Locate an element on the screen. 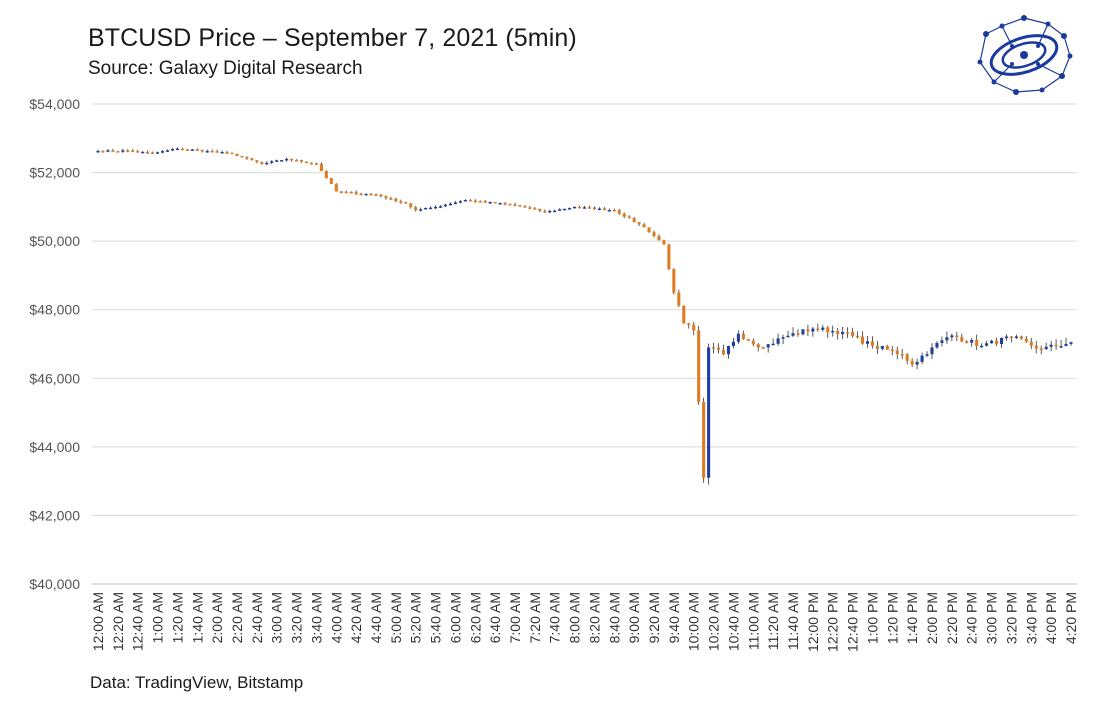 The image size is (1100, 712). x-tick-label: 10:20 AM is located at coordinates (714, 621).